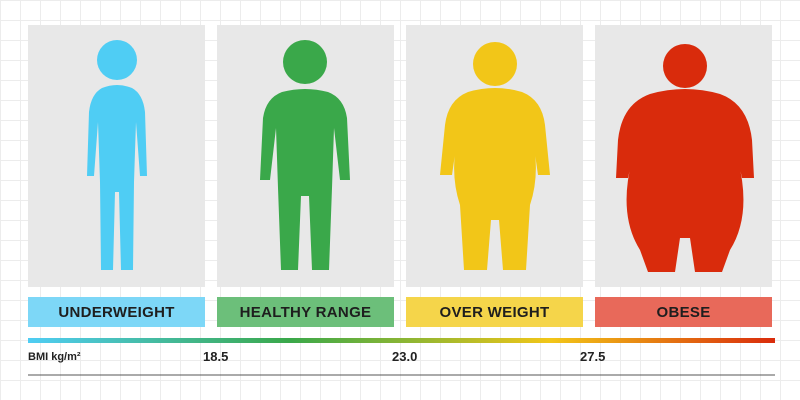 This screenshot has width=800, height=400. What do you see at coordinates (117, 155) in the screenshot?
I see `underweight-figure` at bounding box center [117, 155].